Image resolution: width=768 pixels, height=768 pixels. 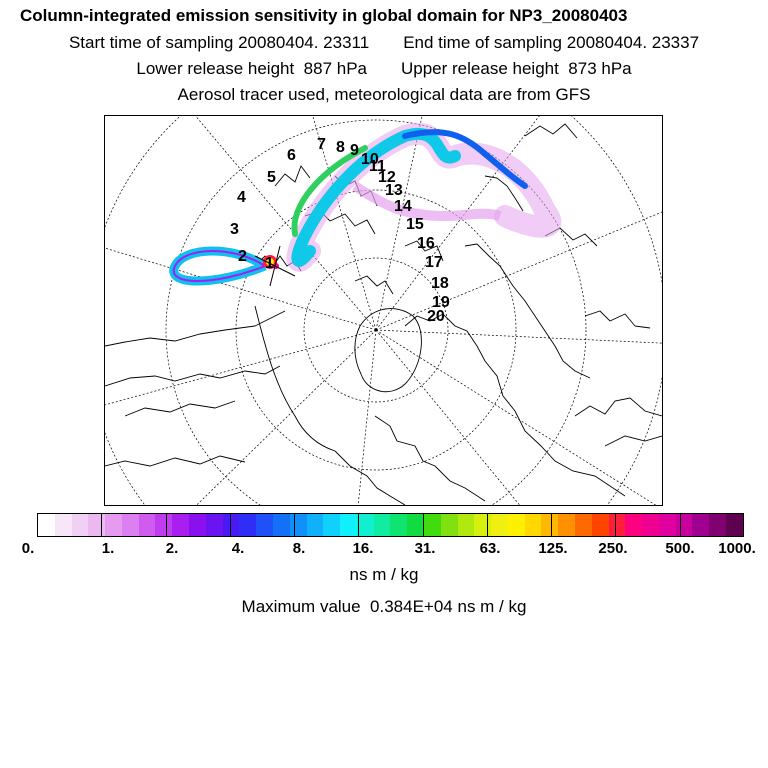 I want to click on start-time-label: Start time of sampling, so click(x=151, y=42).